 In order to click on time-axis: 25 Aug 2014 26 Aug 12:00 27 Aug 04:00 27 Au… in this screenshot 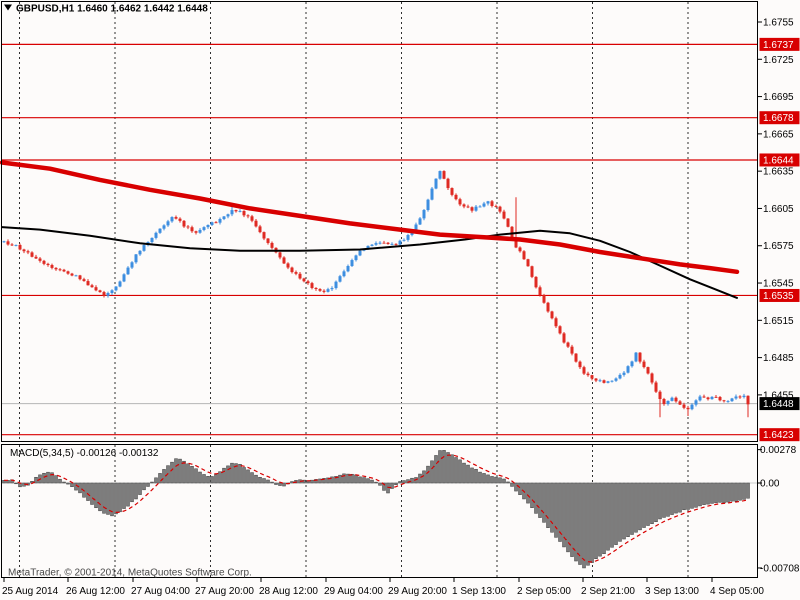, I will do `click(383, 587)`.